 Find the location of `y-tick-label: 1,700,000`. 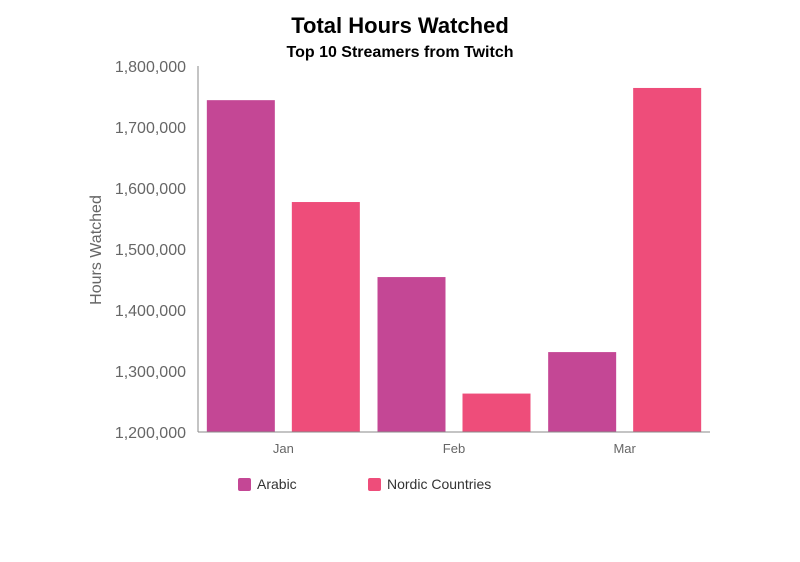

y-tick-label: 1,700,000 is located at coordinates (150, 128).